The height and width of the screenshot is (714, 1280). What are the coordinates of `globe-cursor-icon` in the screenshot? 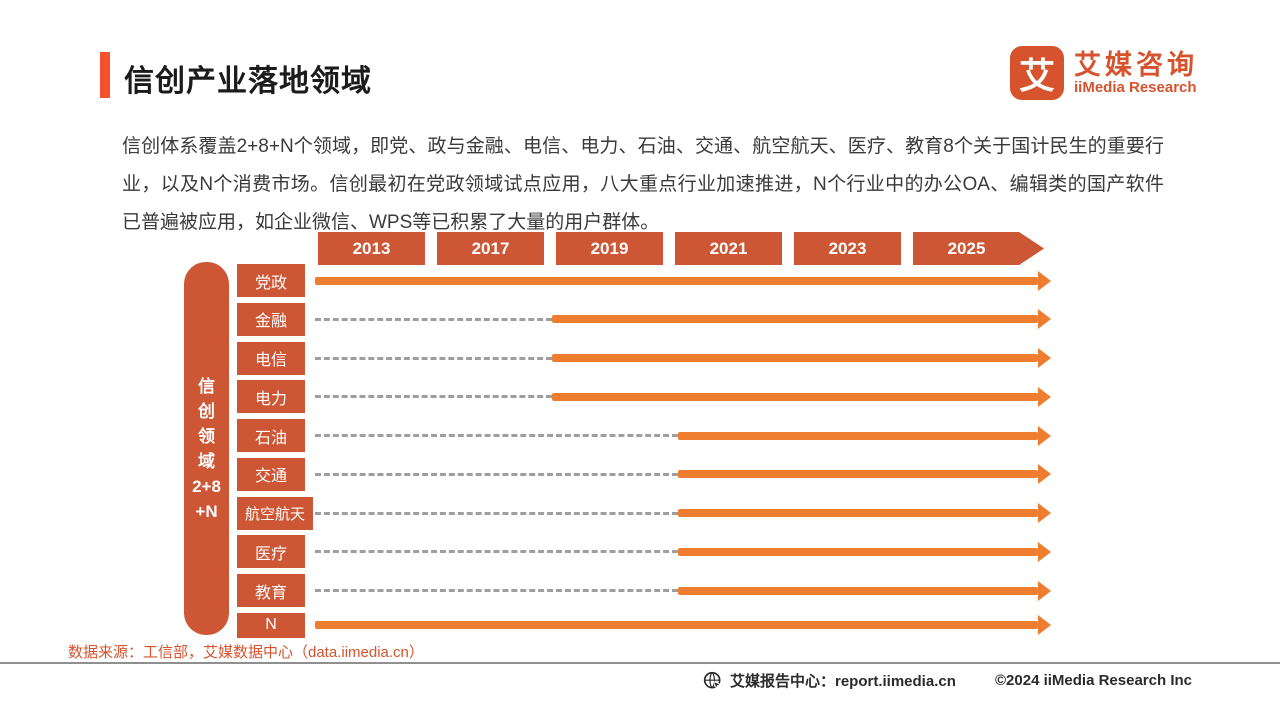 It's located at (712, 680).